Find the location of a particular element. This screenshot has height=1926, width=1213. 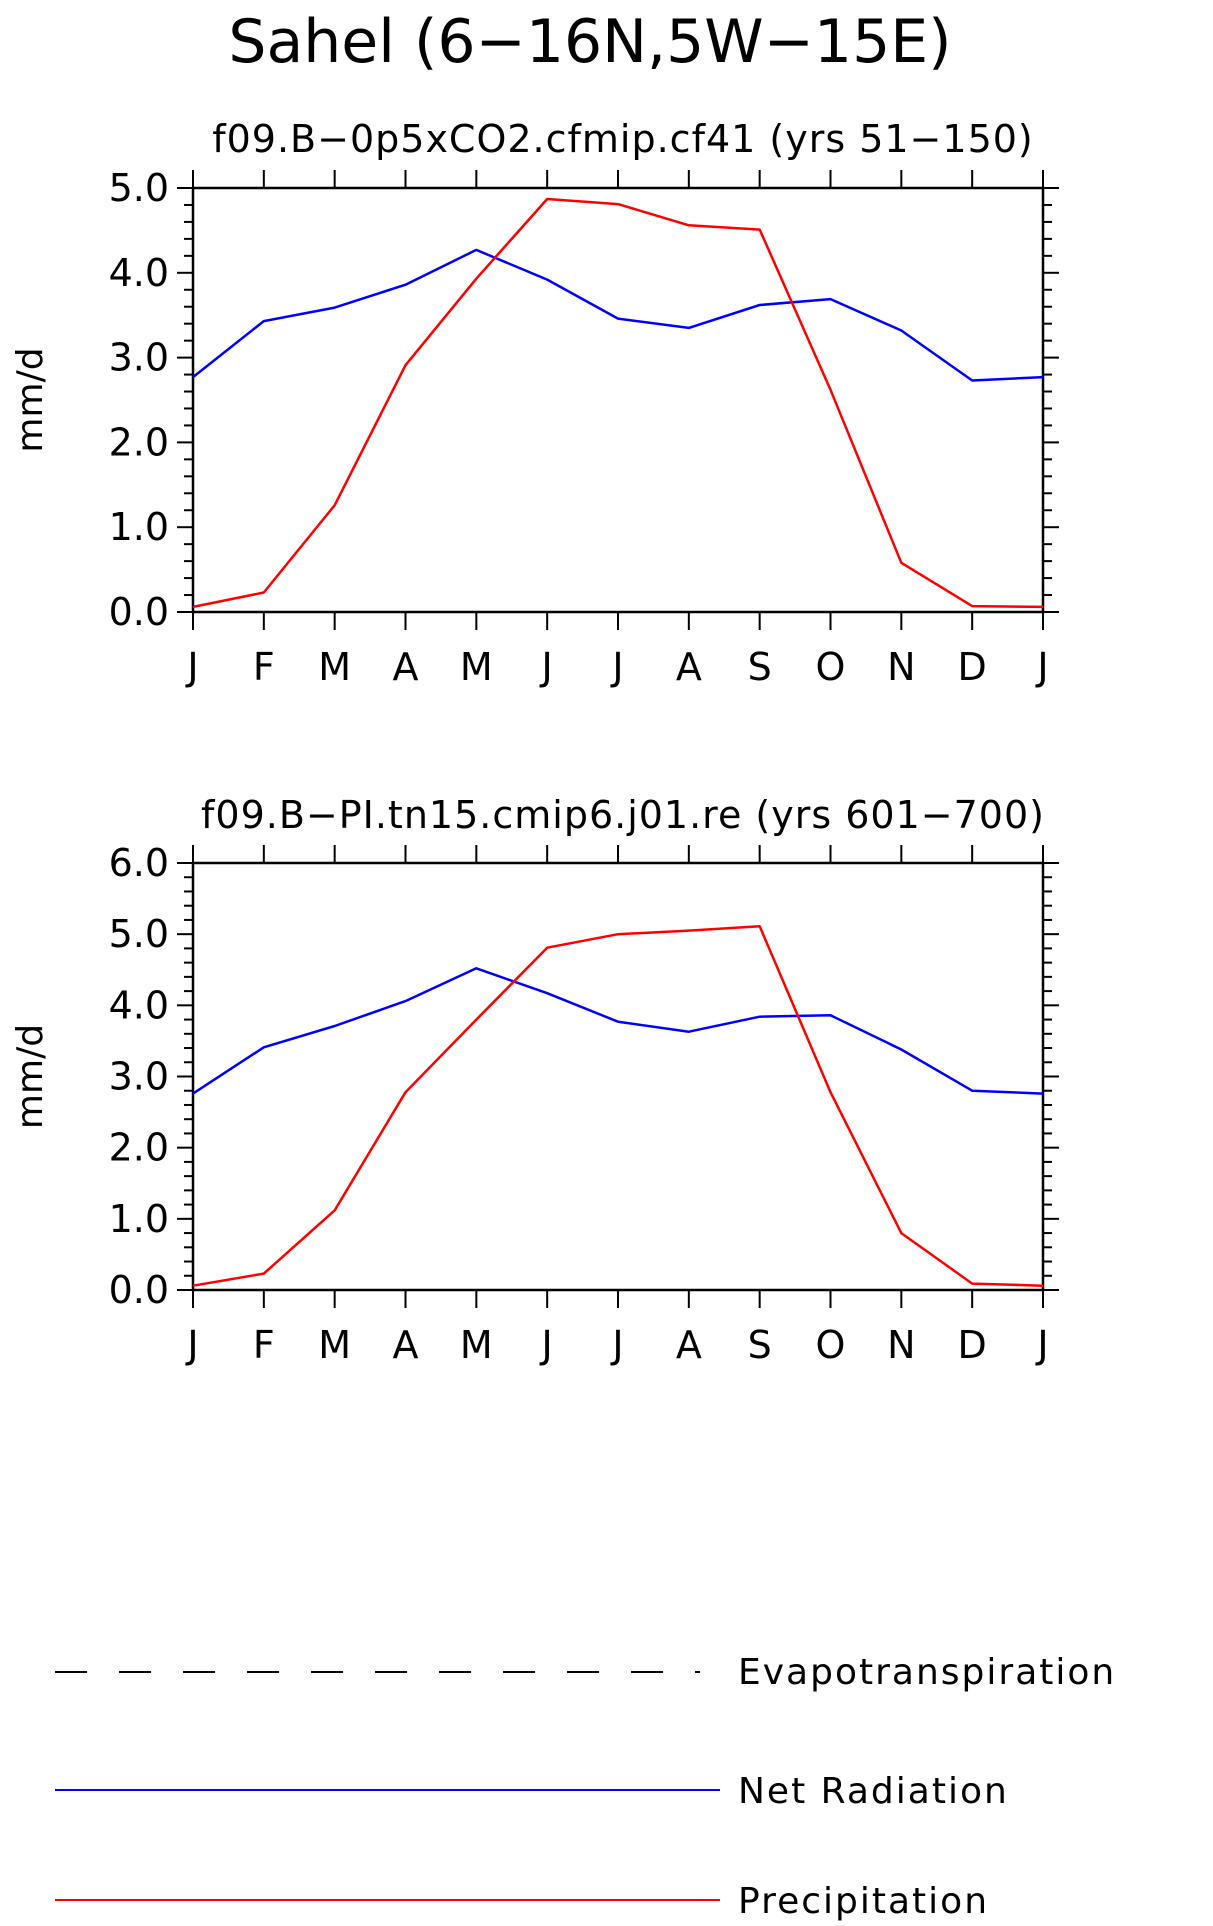

legend-label-evapotranspiration: Evapotranspiration is located at coordinates (927, 1672).